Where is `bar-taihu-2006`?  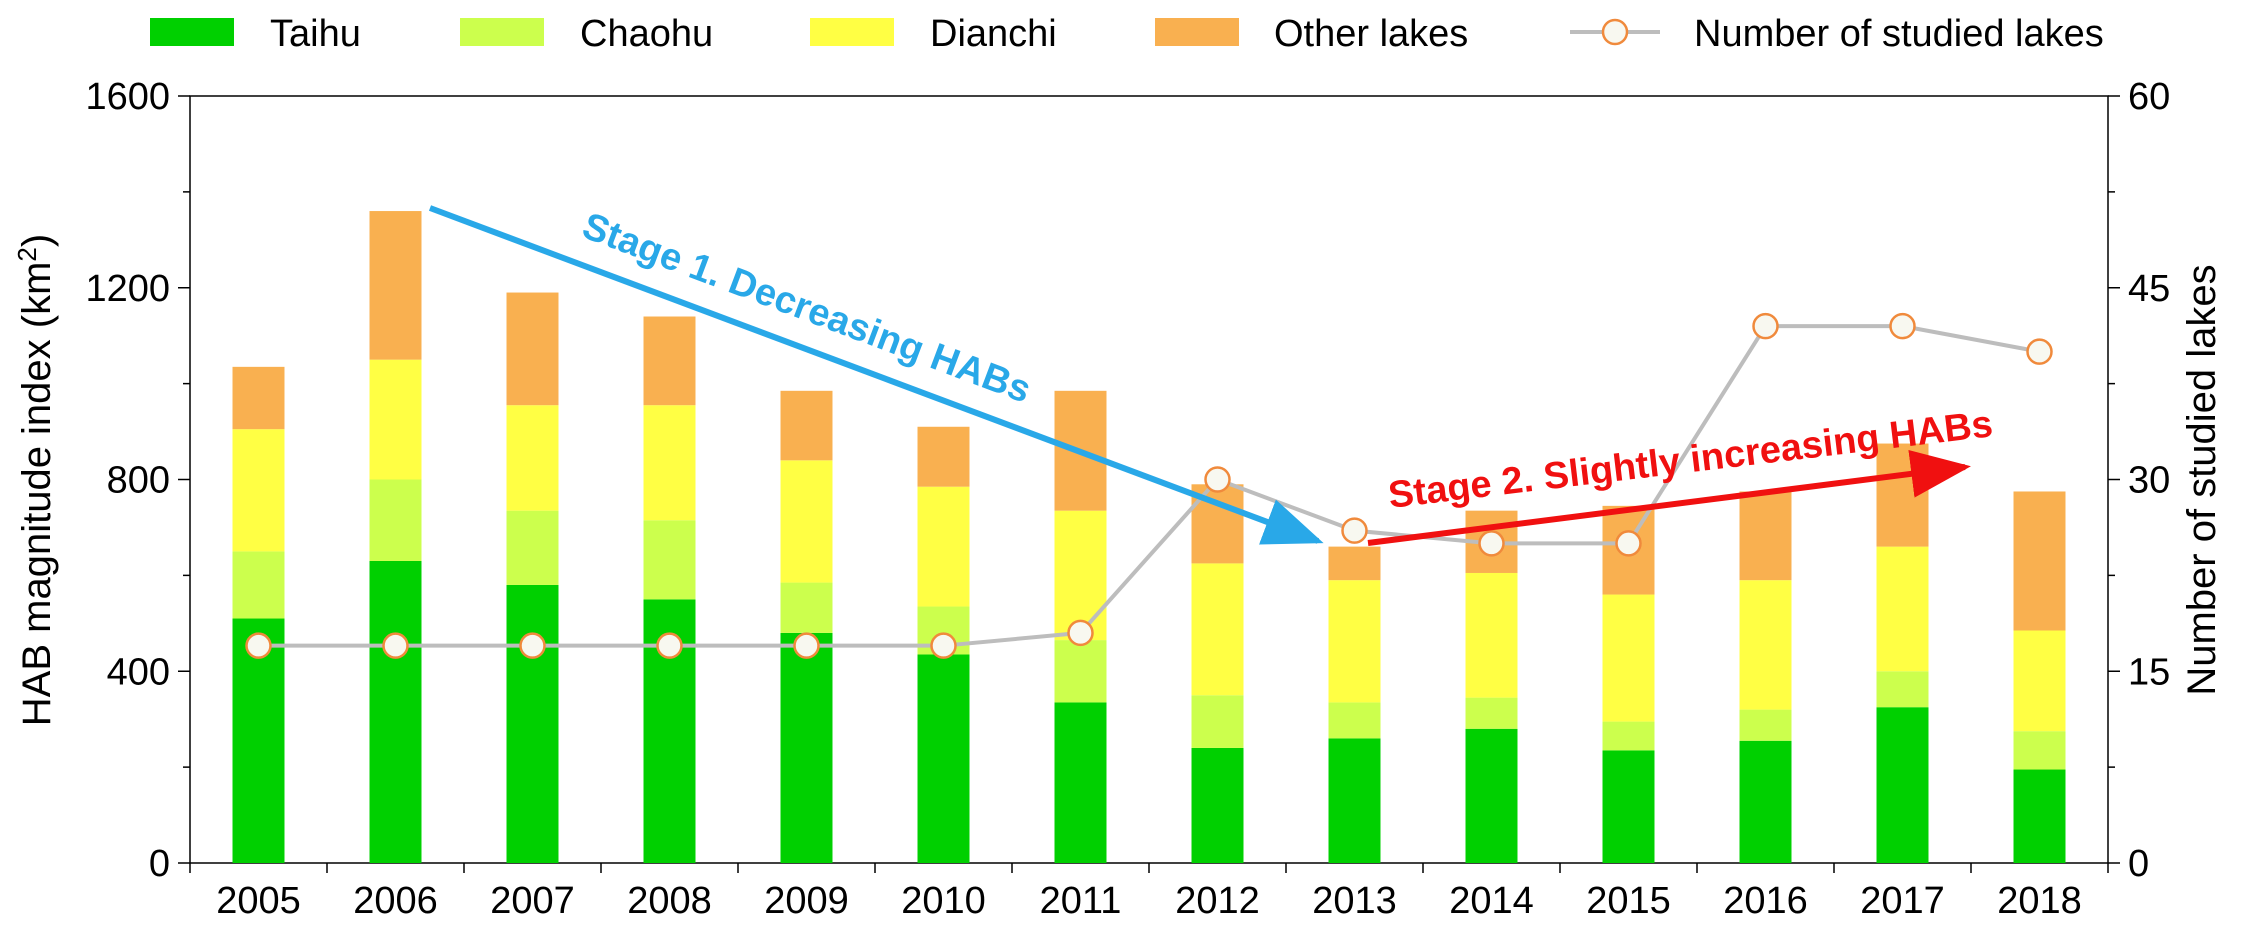 bar-taihu-2006 is located at coordinates (395, 711).